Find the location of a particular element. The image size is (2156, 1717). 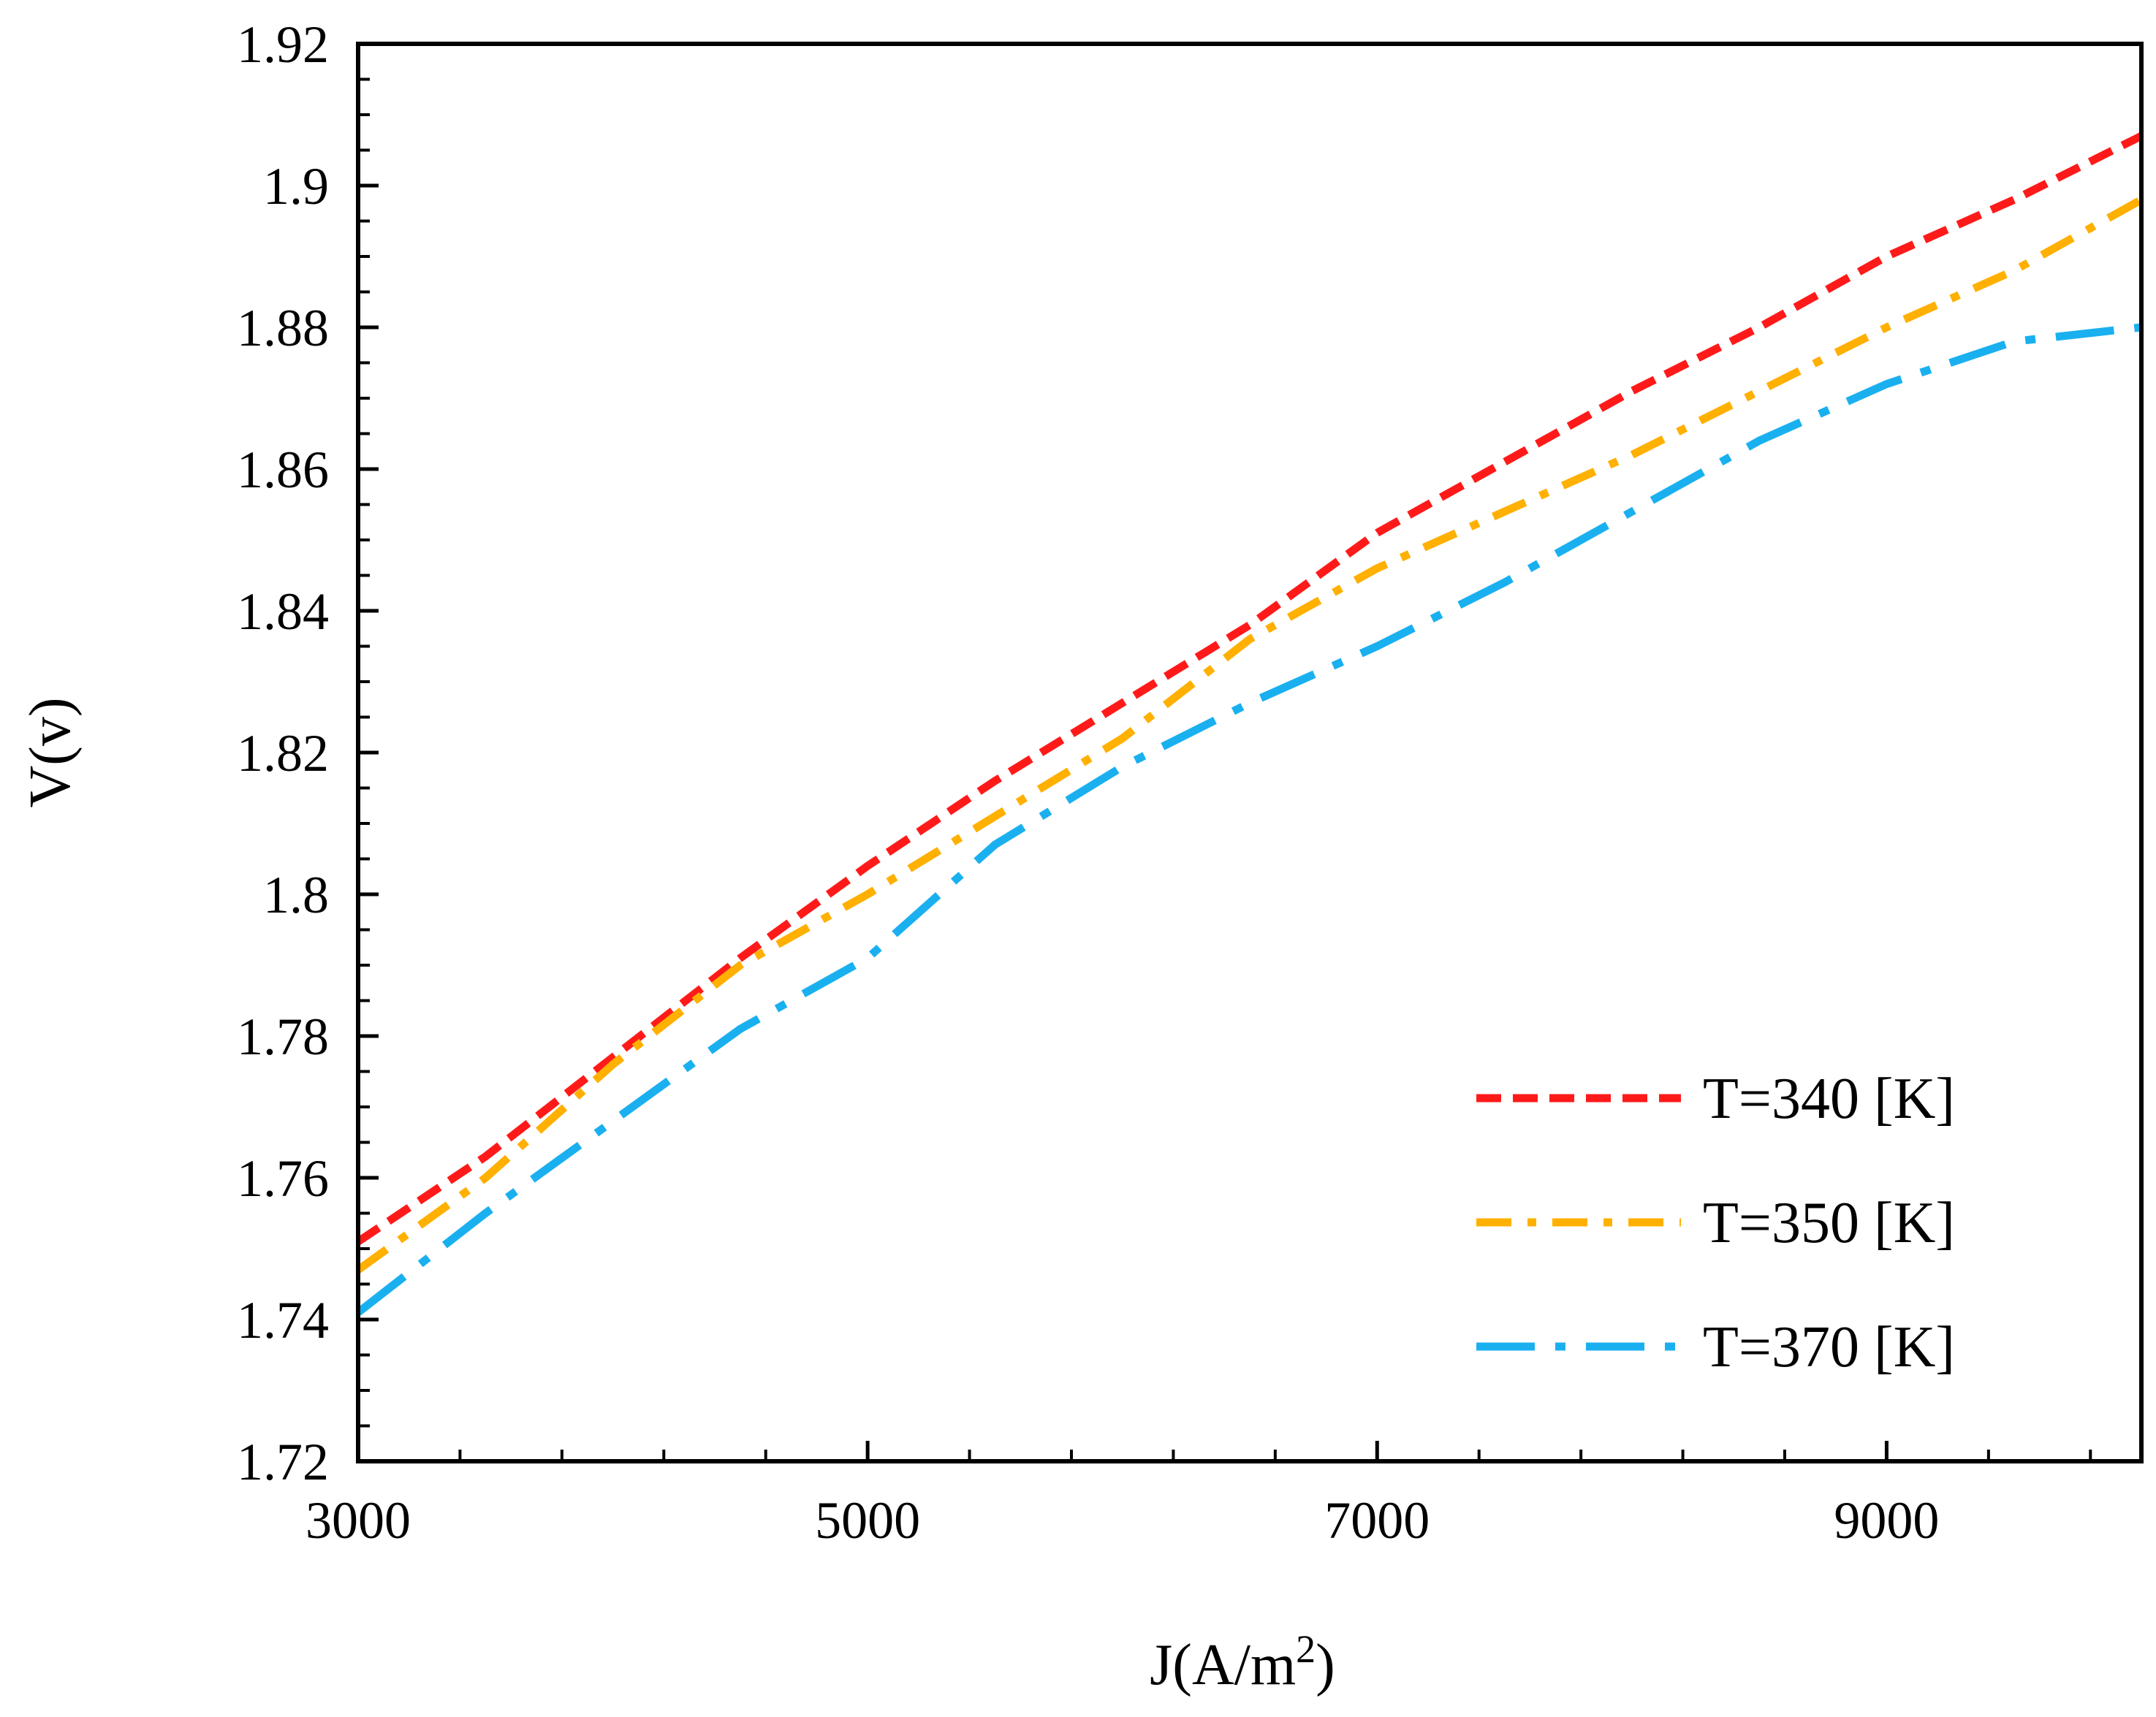

x-axis-title: J(A/m2) is located at coordinates (1243, 1662).